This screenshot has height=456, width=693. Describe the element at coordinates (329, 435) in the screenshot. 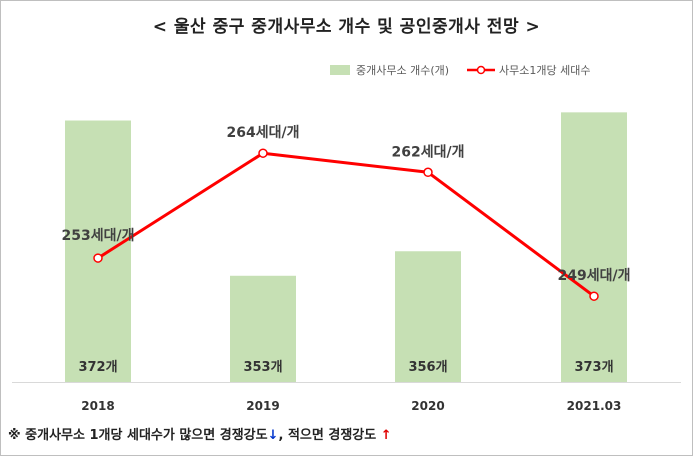

I see `footnote-text-middle: , 적으면 경쟁강도` at that location.